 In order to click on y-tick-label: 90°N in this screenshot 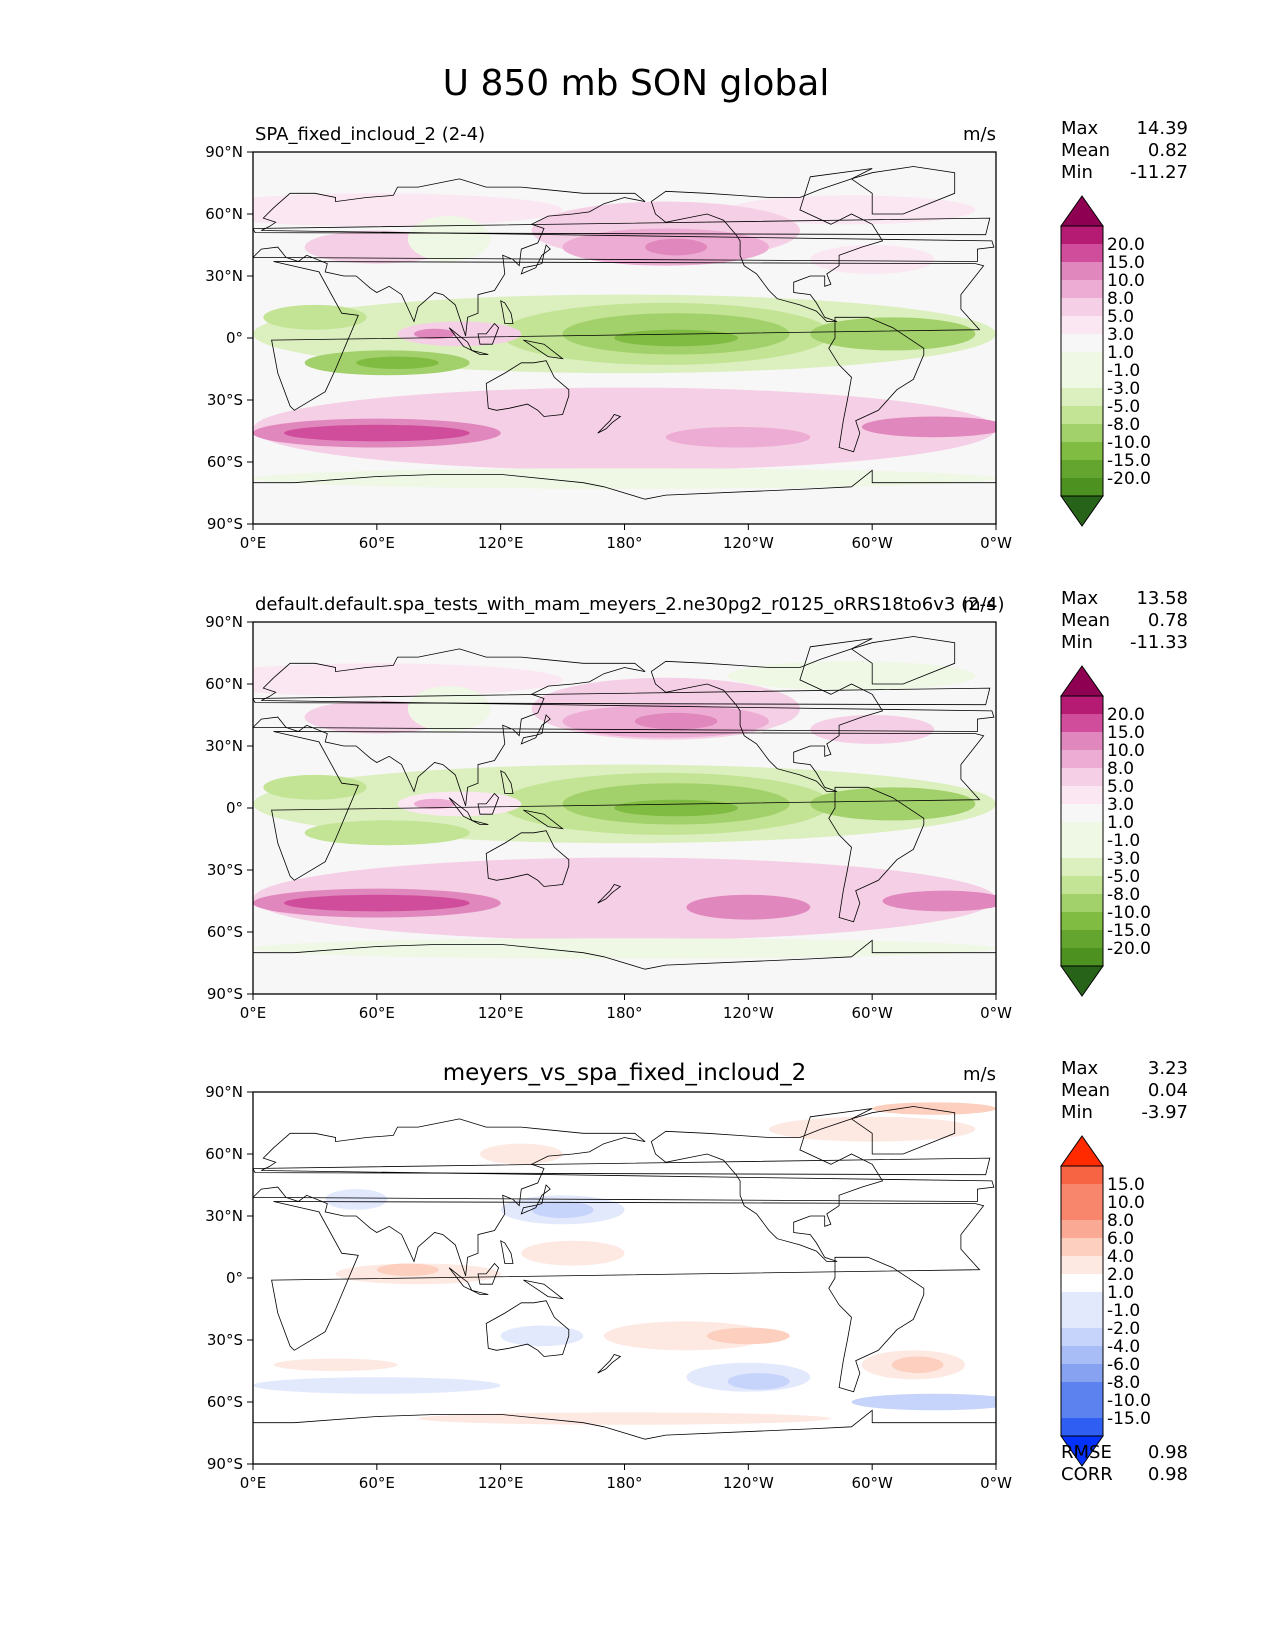, I will do `click(224, 152)`.